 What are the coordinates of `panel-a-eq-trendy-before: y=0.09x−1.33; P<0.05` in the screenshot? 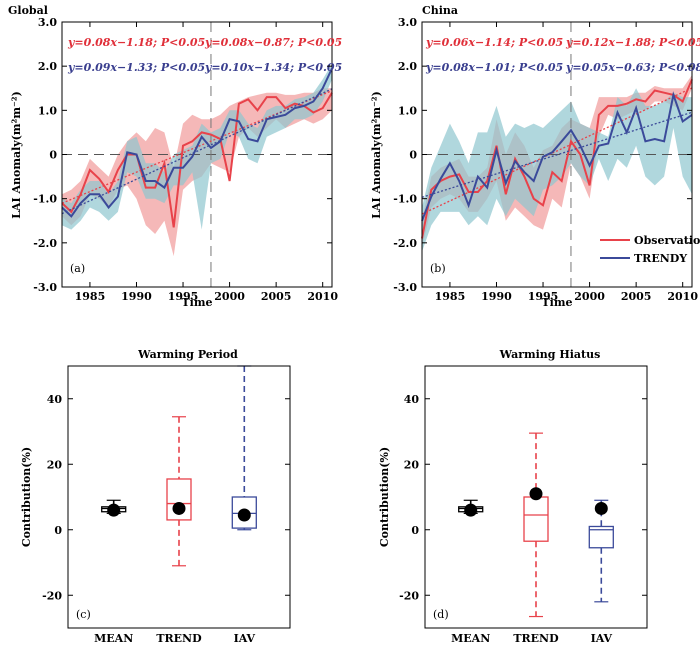 It's located at (136, 67).